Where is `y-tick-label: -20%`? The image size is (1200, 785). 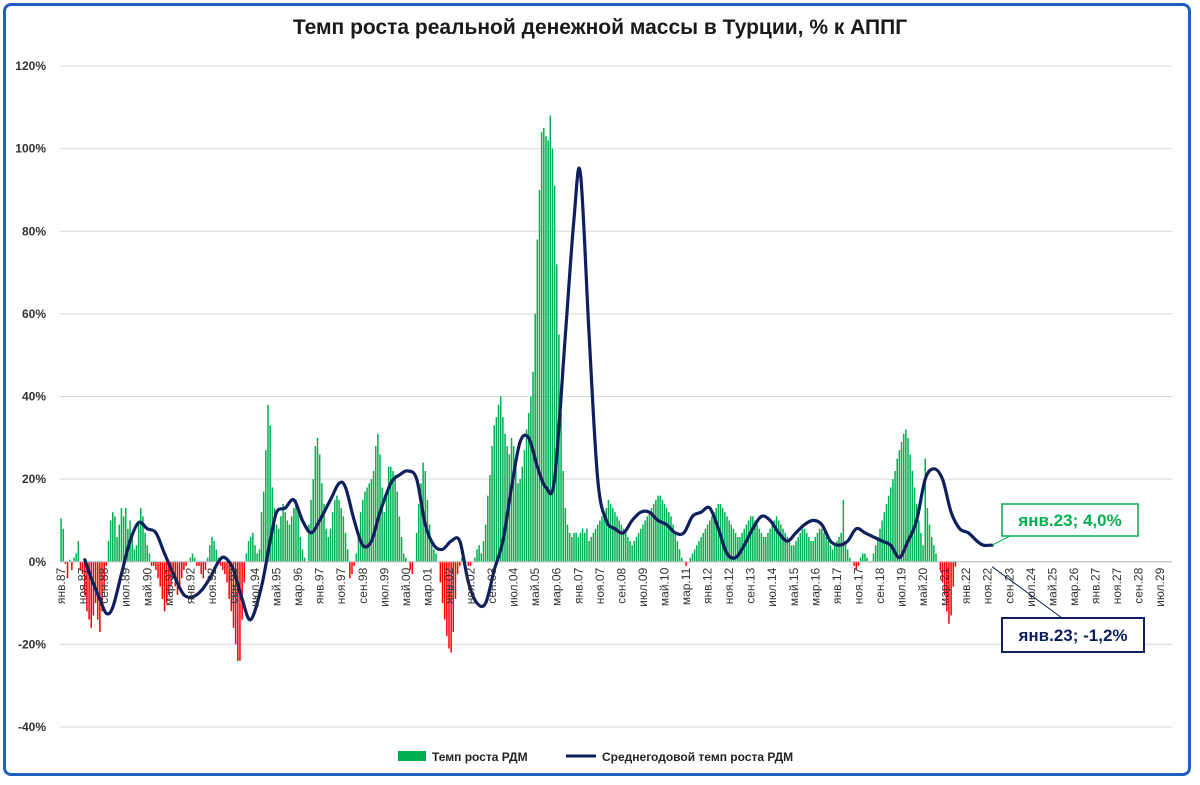
y-tick-label: -20% is located at coordinates (32, 644).